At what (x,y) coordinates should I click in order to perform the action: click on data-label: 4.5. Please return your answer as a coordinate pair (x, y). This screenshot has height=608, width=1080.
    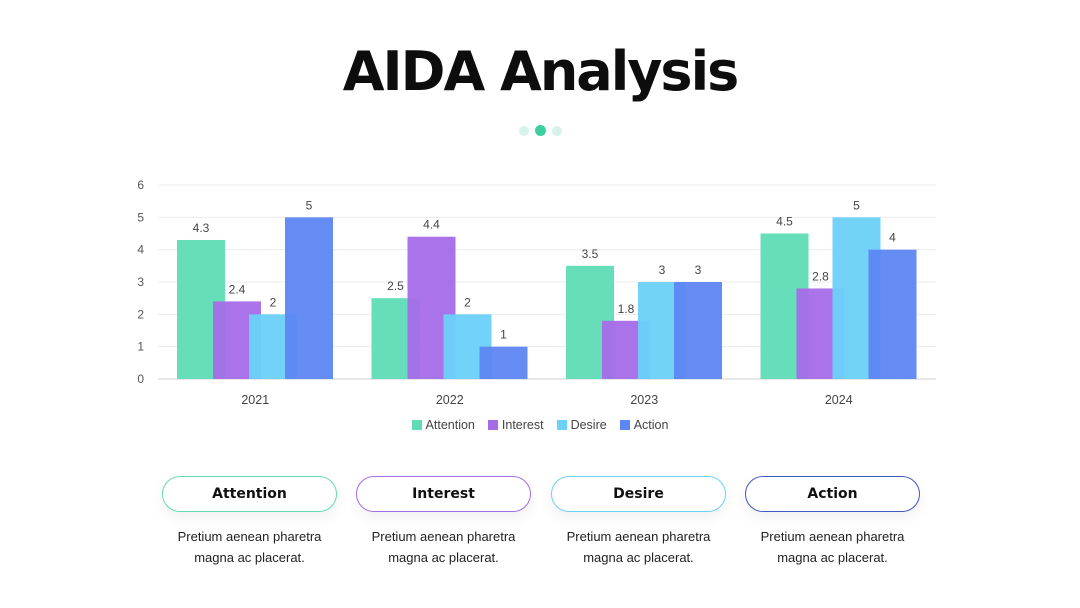
    Looking at the image, I should click on (784, 222).